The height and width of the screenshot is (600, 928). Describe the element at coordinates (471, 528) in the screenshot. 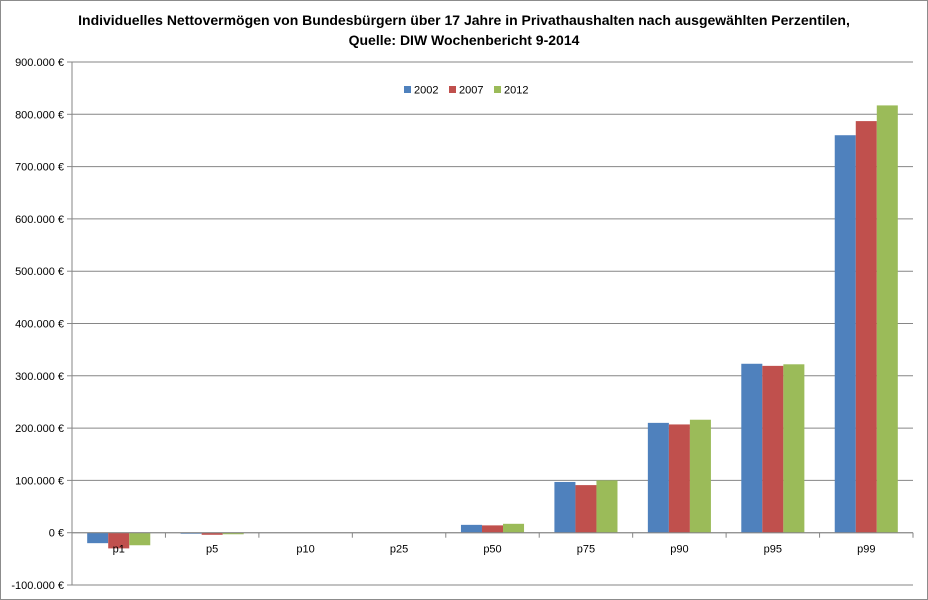

I see `bar-2002-p50` at that location.